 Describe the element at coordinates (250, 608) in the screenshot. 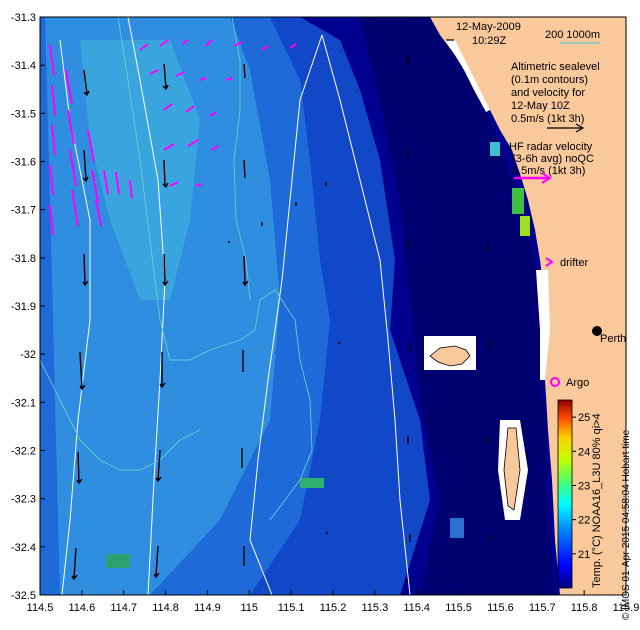

I see `x-tick-label: 115` at that location.